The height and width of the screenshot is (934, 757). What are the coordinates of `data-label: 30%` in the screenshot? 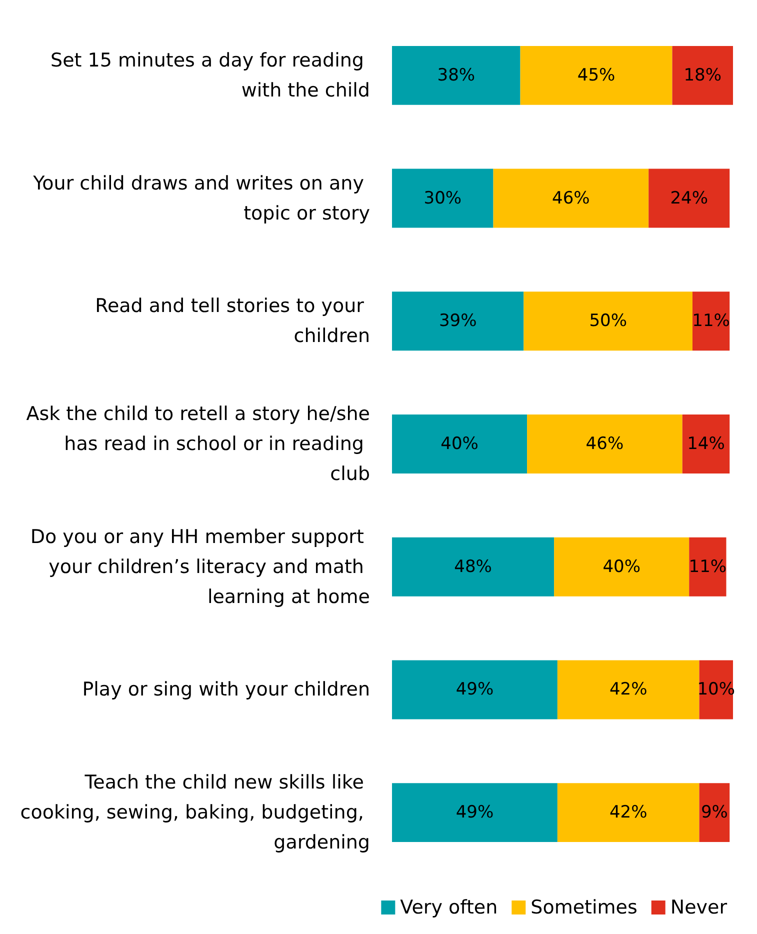 It's located at (443, 198).